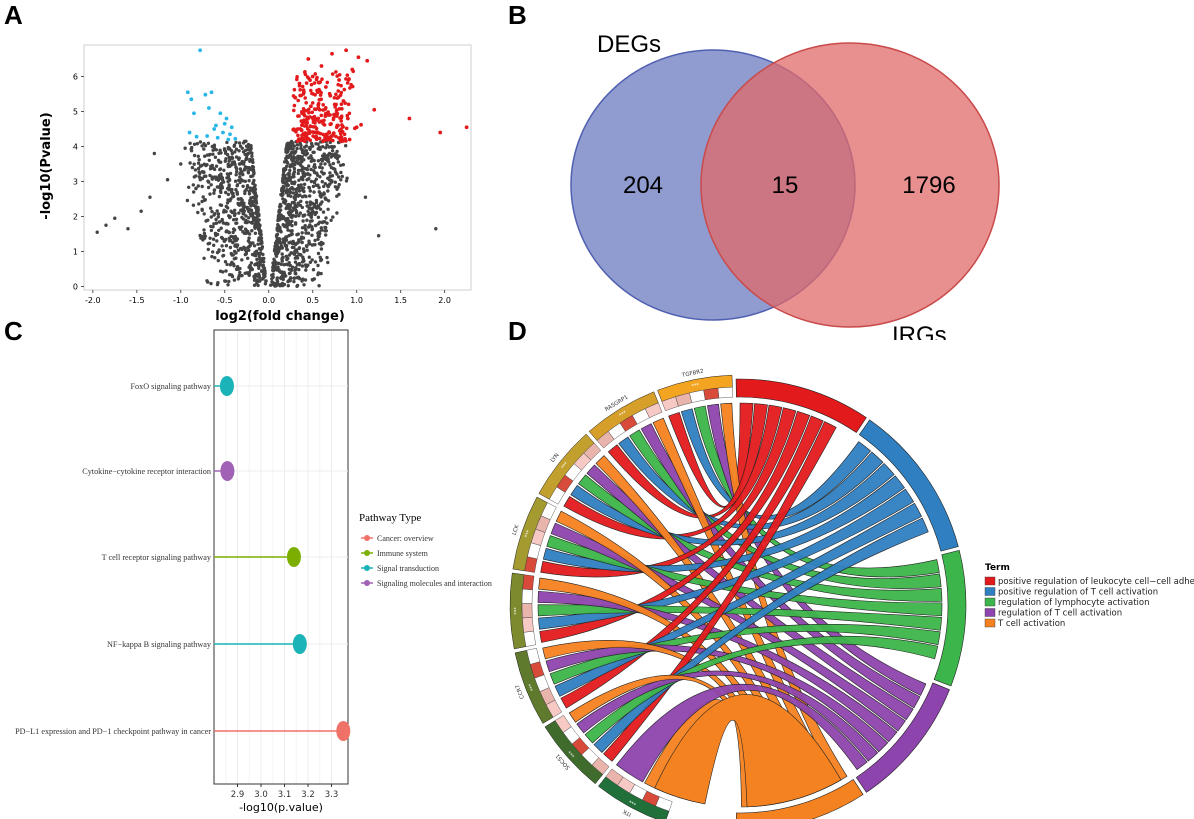 The width and height of the screenshot is (1194, 819). What do you see at coordinates (226, 386) in the screenshot?
I see `lollipop-dot` at bounding box center [226, 386].